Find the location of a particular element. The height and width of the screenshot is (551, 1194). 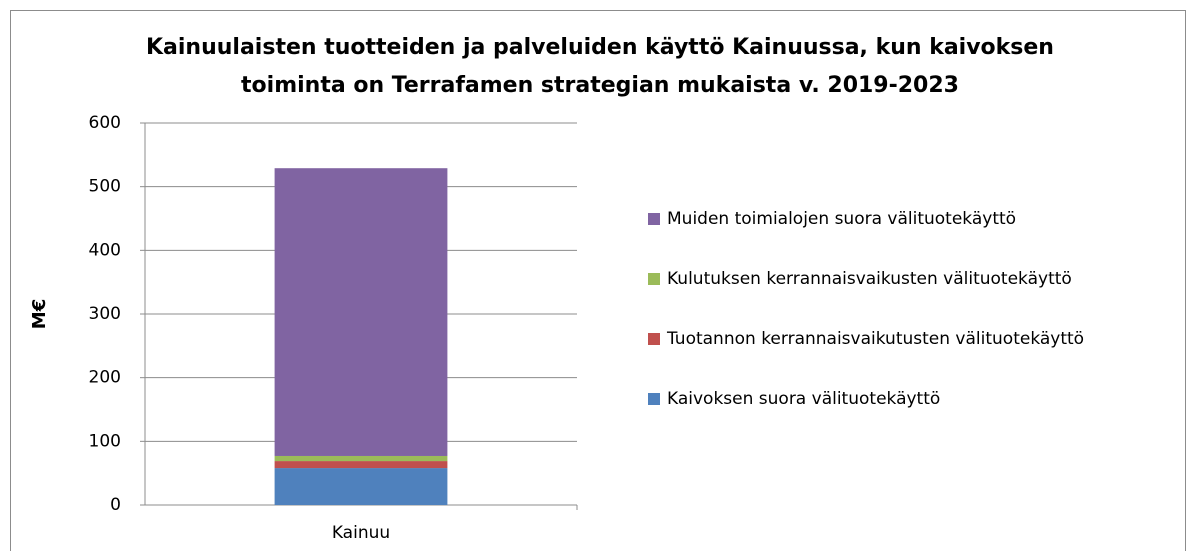

y-tick-label: 400 is located at coordinates (105, 250).